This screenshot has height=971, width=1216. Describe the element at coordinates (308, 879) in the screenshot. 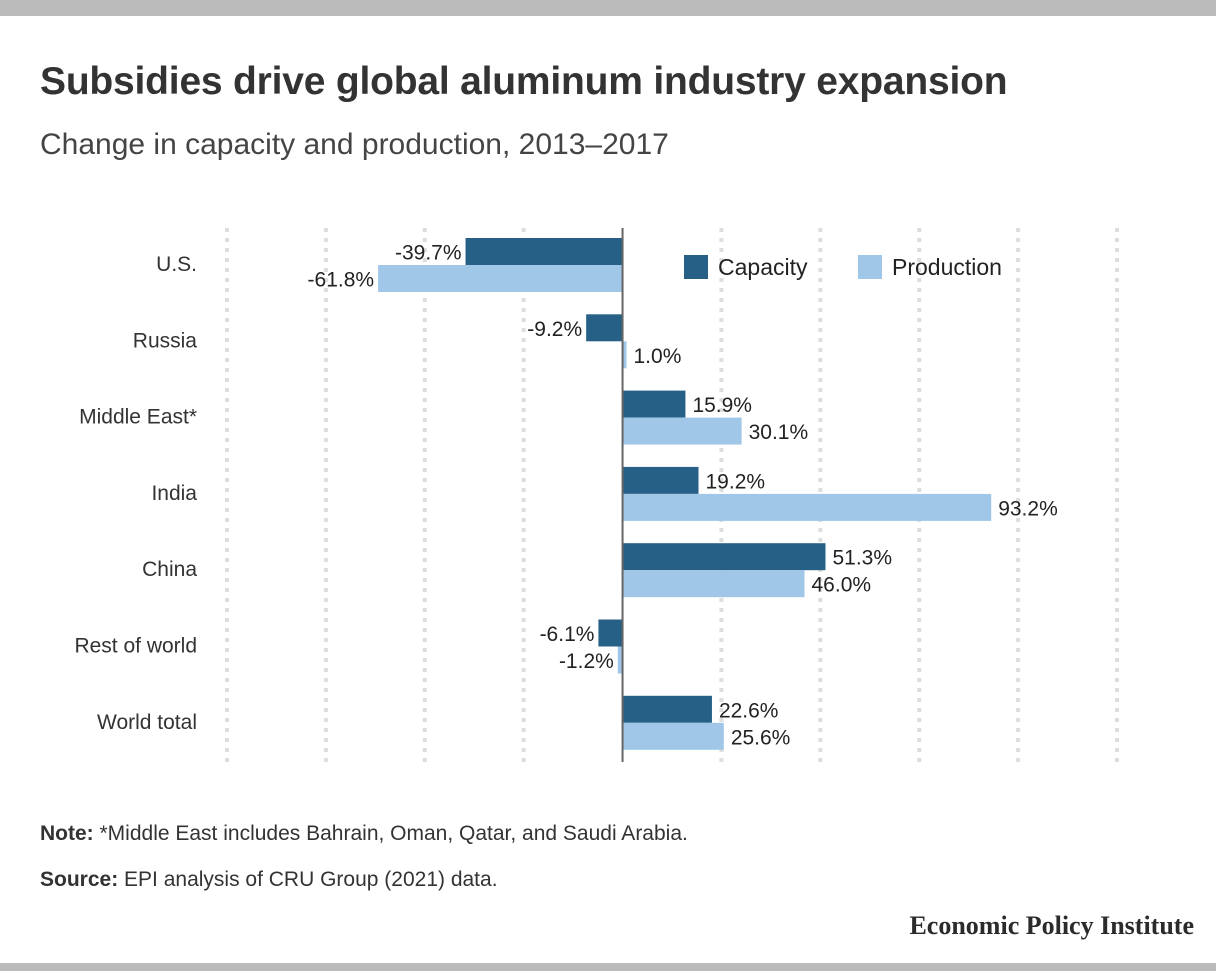

I see `source-text: EPI analysis of CRU Group (2021) data.` at that location.